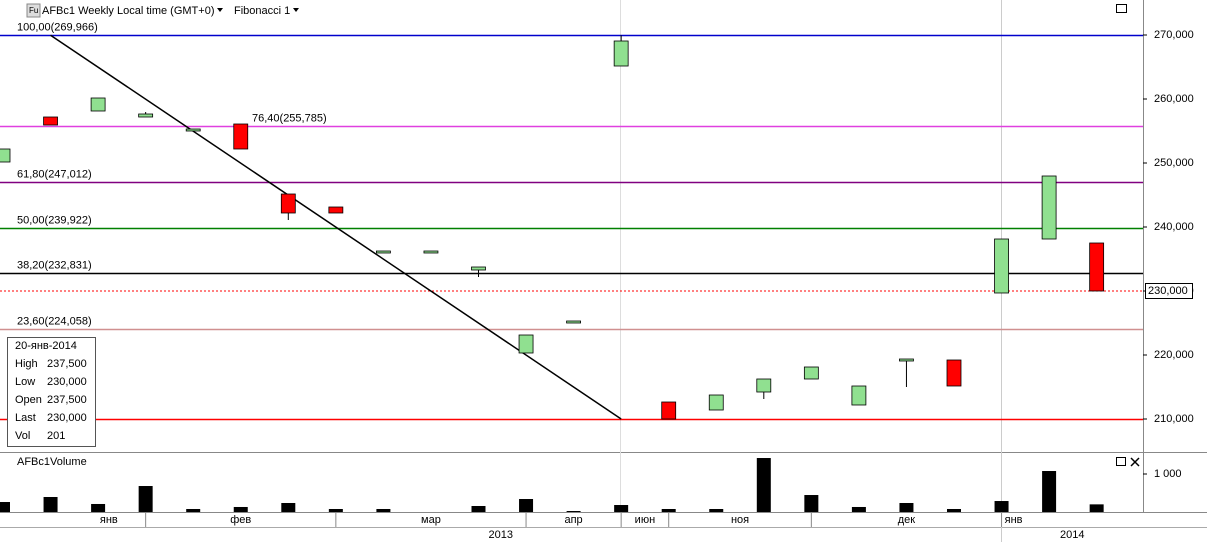  Describe the element at coordinates (57, 27) in the screenshot. I see `fibonacci-label: 100,00(269,966)` at that location.